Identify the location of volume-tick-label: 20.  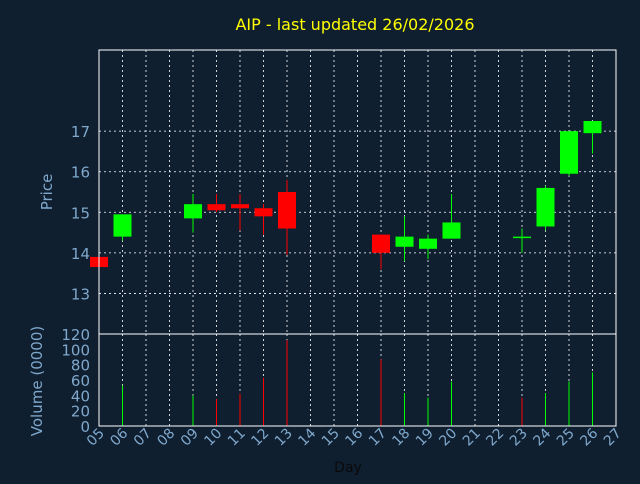
(80, 412).